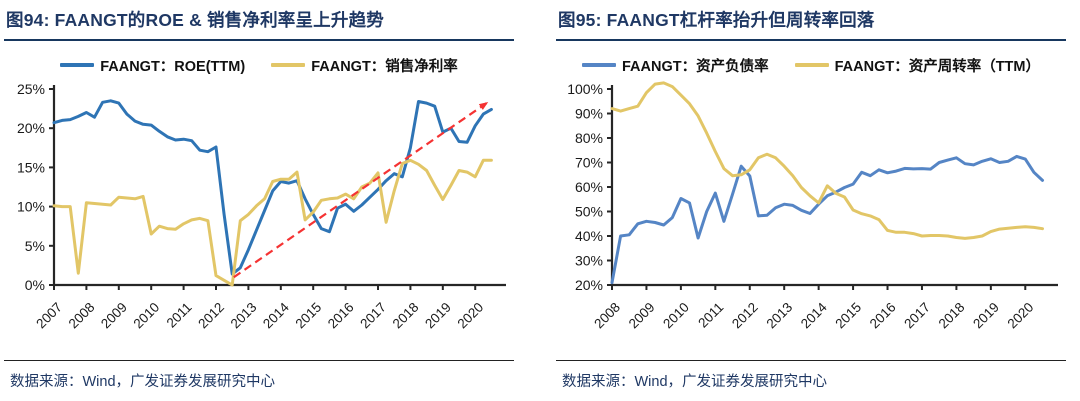 This screenshot has width=1080, height=401. Describe the element at coordinates (31, 89) in the screenshot. I see `y-tick-label: 25%` at that location.